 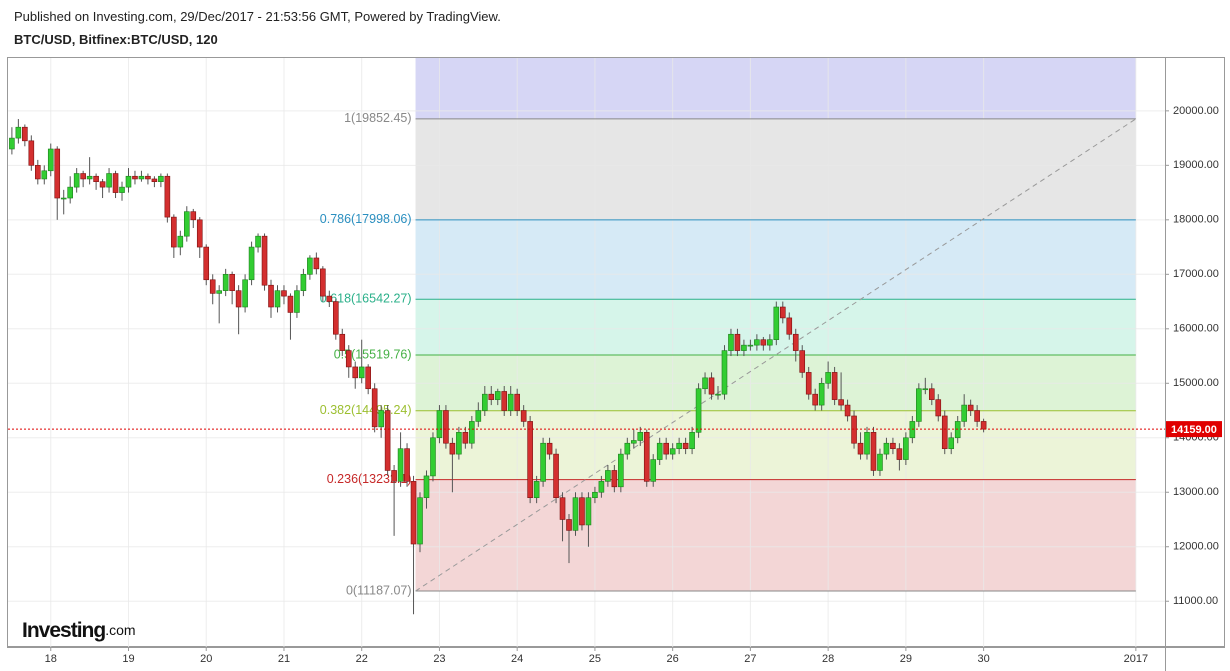 What do you see at coordinates (673, 659) in the screenshot?
I see `x-tick-label: 26` at bounding box center [673, 659].